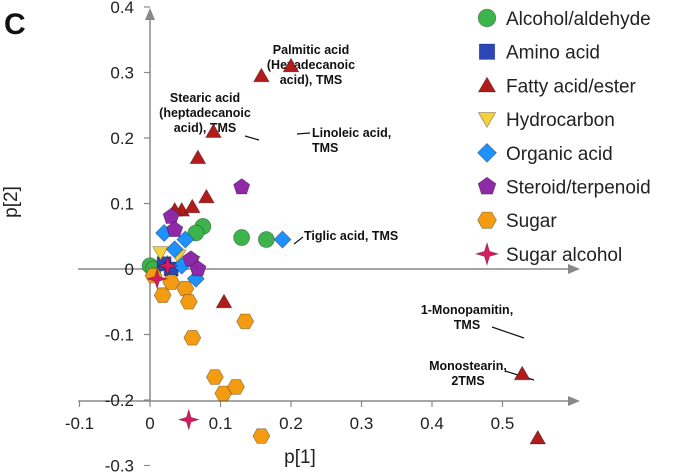 This screenshot has height=472, width=685. What do you see at coordinates (122, 138) in the screenshot?
I see `y-tick-label: 0.2` at bounding box center [122, 138].